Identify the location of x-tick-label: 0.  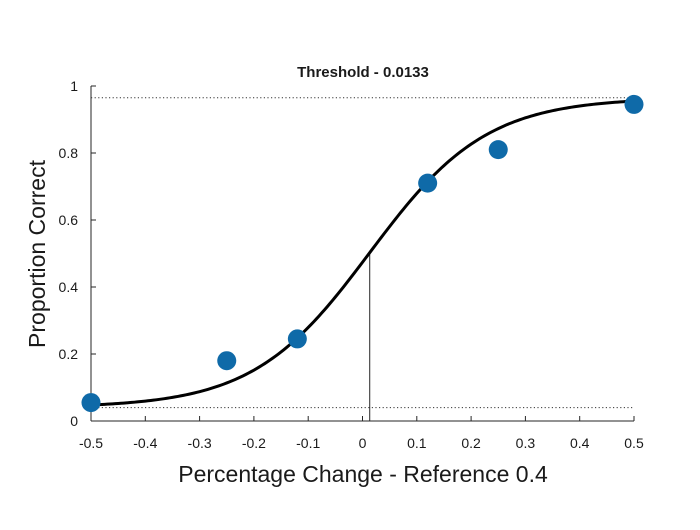
(363, 443).